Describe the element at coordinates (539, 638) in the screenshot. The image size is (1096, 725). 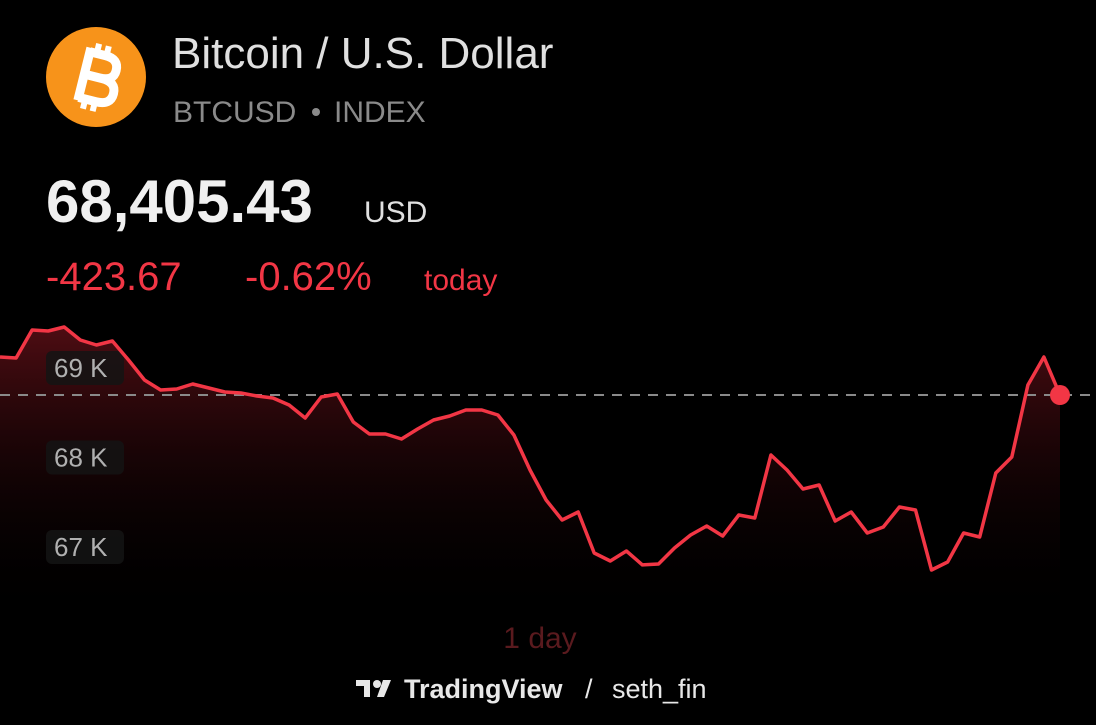
I see `range-label: 1 day` at that location.